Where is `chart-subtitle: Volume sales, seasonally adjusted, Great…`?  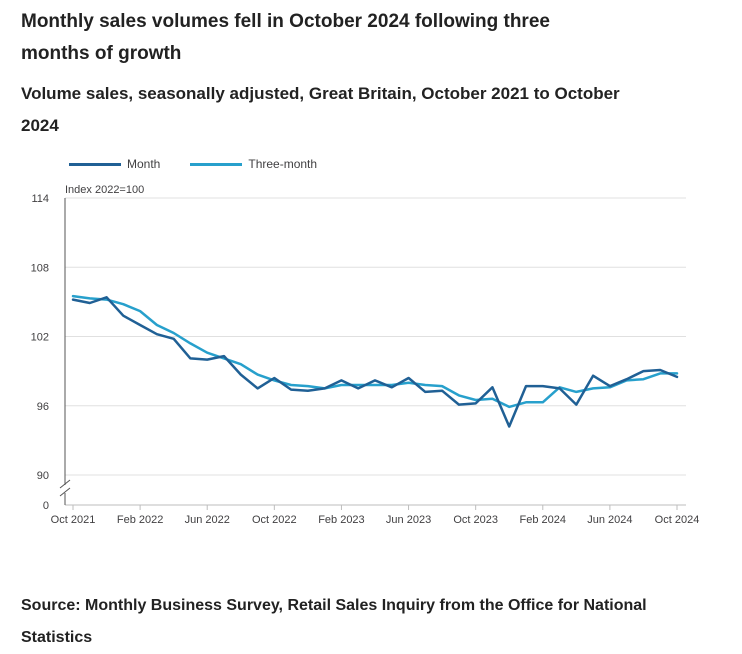
chart-subtitle: Volume sales, seasonally adjusted, Great… is located at coordinates (320, 109).